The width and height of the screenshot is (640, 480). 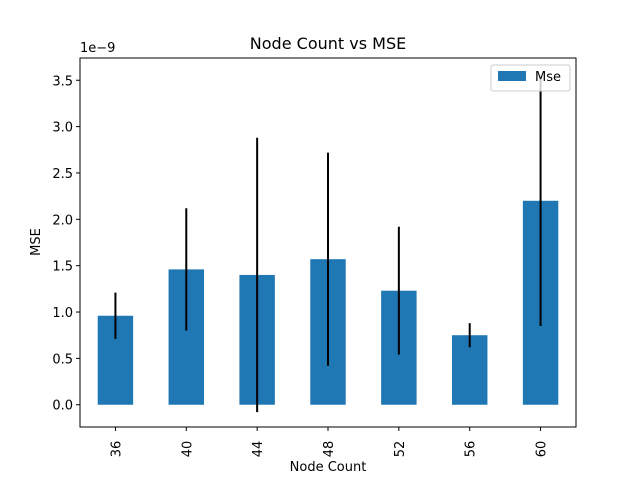 I want to click on x-axis-ticks: 36 40 44 48 52 56 60, so click(x=329, y=442).